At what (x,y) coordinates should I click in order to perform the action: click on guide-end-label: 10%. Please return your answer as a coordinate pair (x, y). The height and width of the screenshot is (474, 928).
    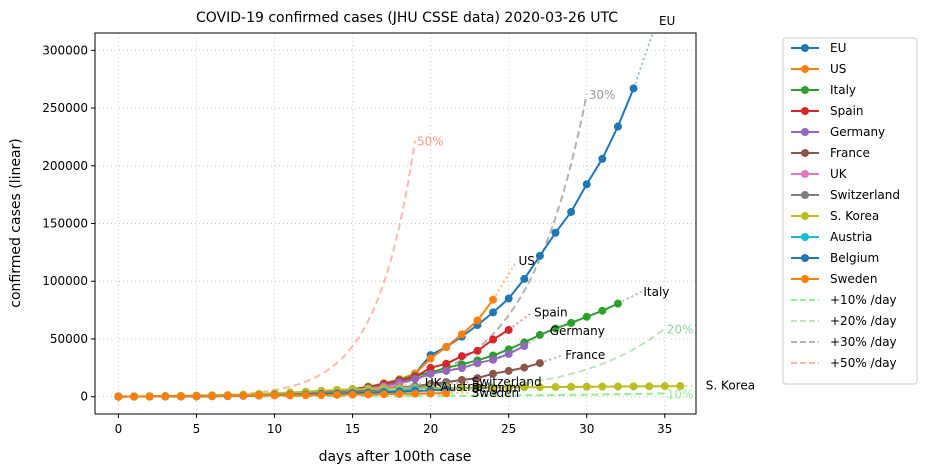
    Looking at the image, I should click on (680, 394).